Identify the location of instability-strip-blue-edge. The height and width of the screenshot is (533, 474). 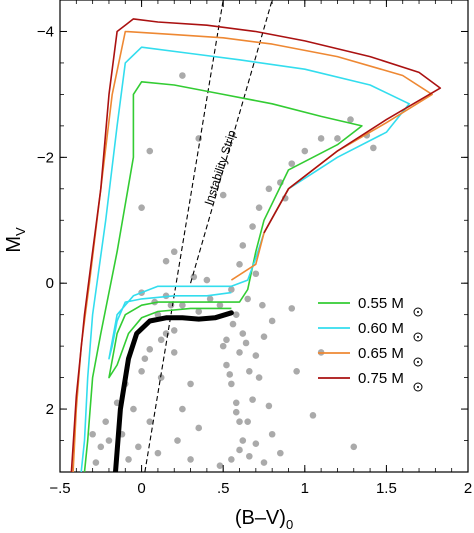
(184, 236).